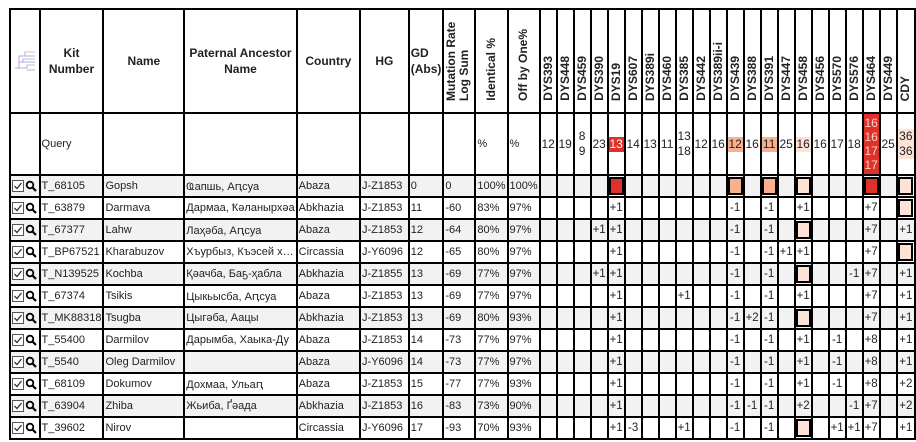 Image resolution: width=916 pixels, height=442 pixels. I want to click on marker-header-dys19: DYS19, so click(616, 61).